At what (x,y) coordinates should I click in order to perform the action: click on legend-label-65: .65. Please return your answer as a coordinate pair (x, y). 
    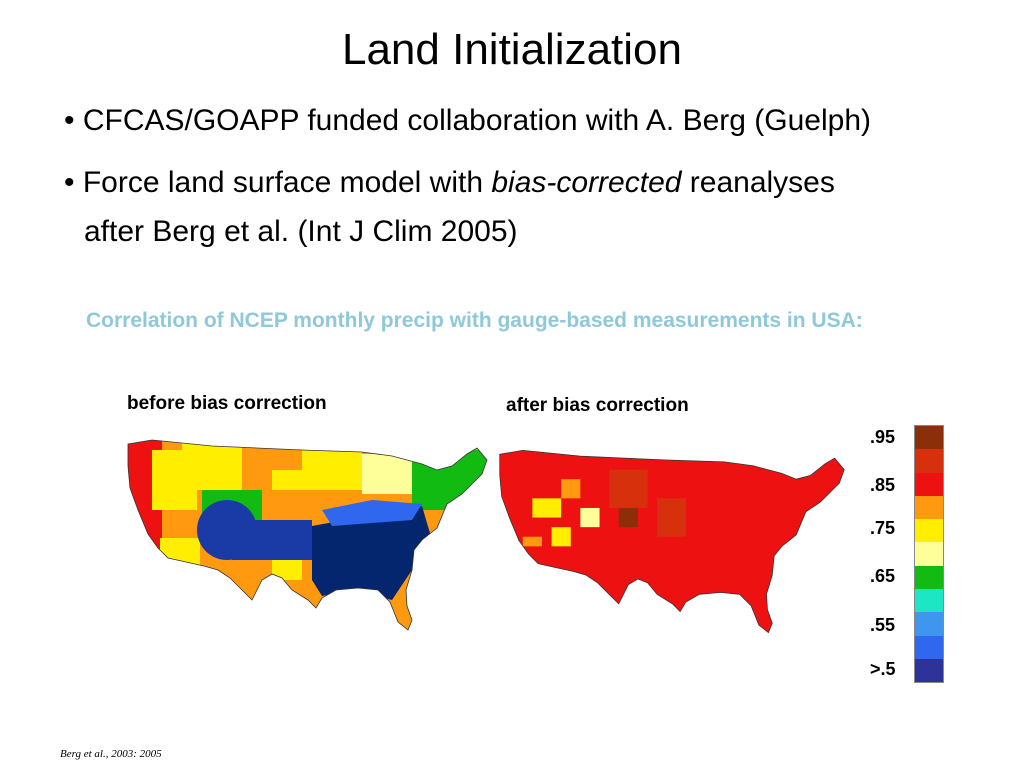
    Looking at the image, I should click on (883, 576).